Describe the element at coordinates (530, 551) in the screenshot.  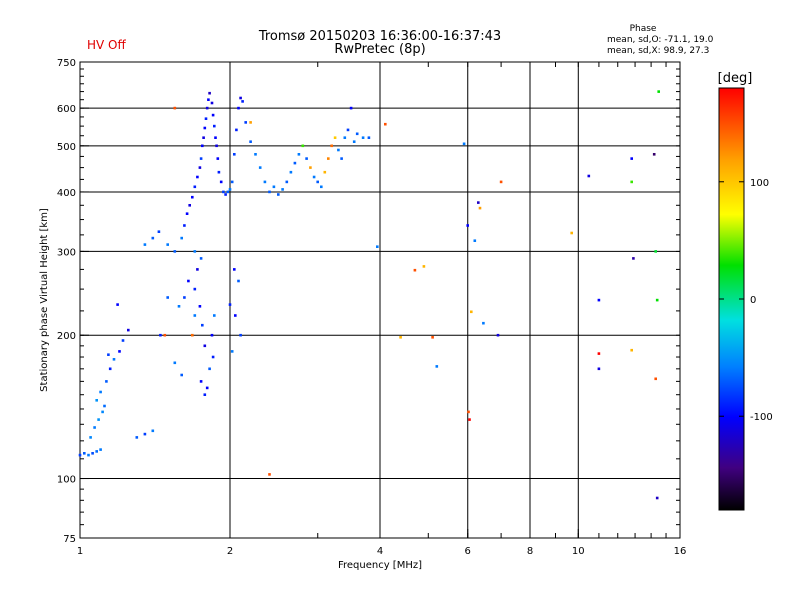
I see `x-tick-label: 8` at that location.